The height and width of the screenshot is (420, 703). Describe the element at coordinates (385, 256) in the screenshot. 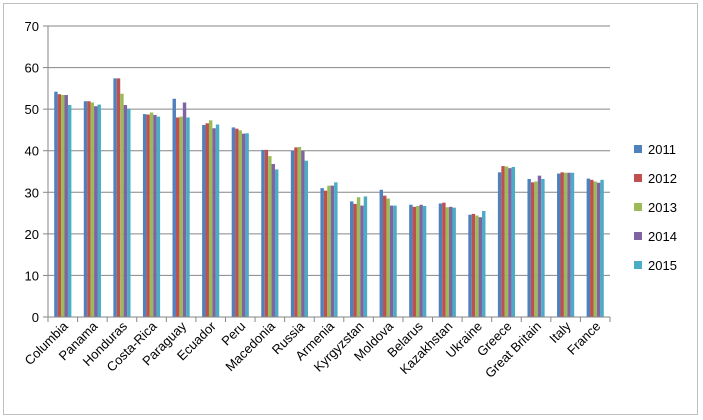

I see `bar-2012-moldova` at that location.